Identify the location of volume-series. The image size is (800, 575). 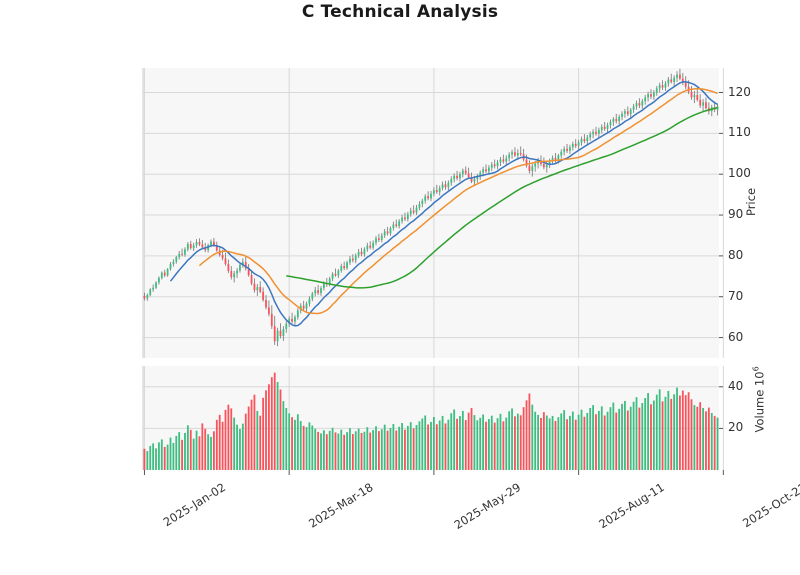
(431, 421).